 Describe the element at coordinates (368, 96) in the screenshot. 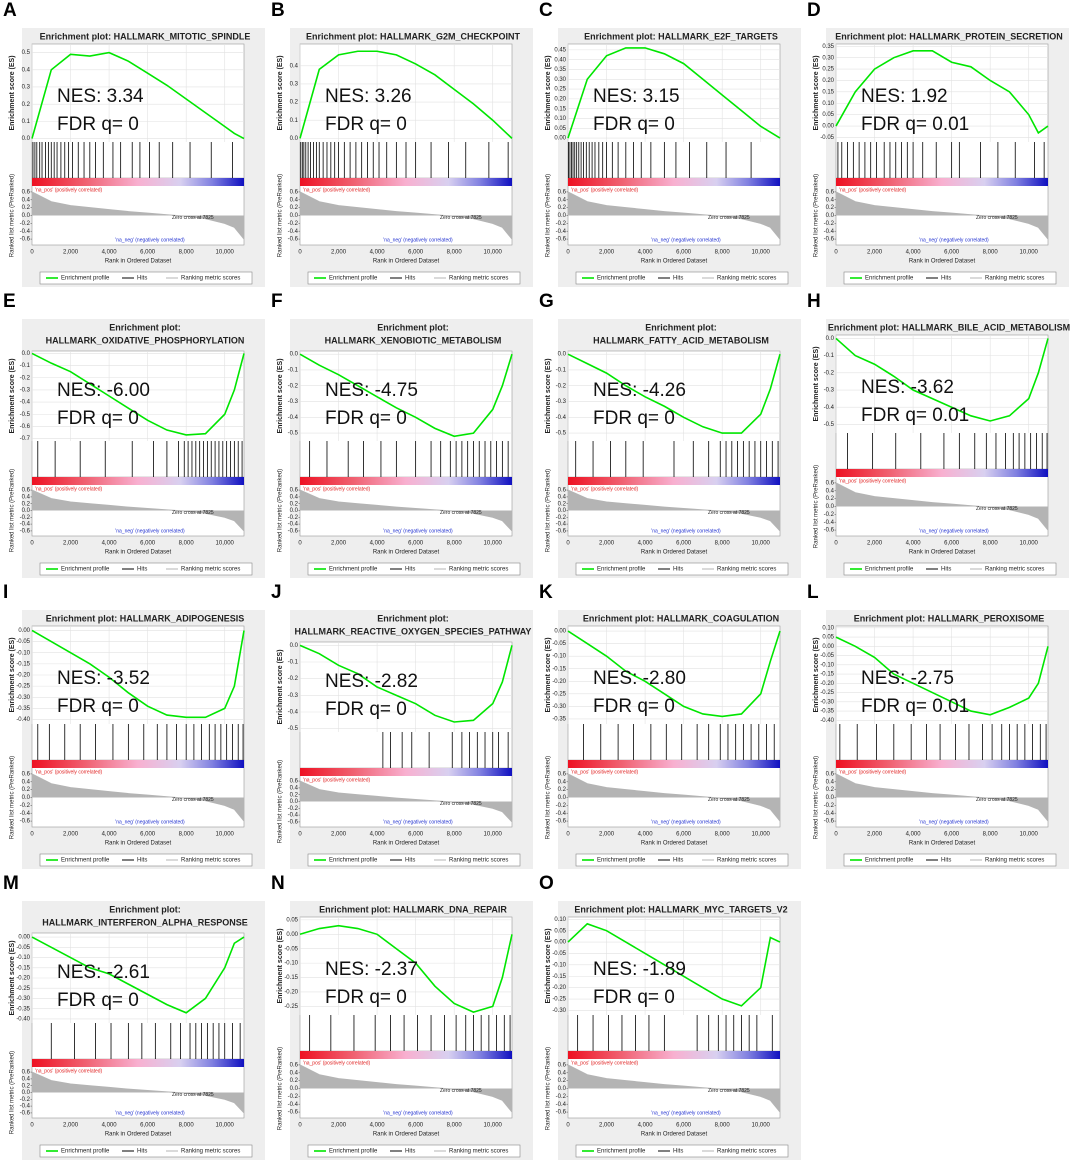

I see `annotation: NES: 3.26` at that location.